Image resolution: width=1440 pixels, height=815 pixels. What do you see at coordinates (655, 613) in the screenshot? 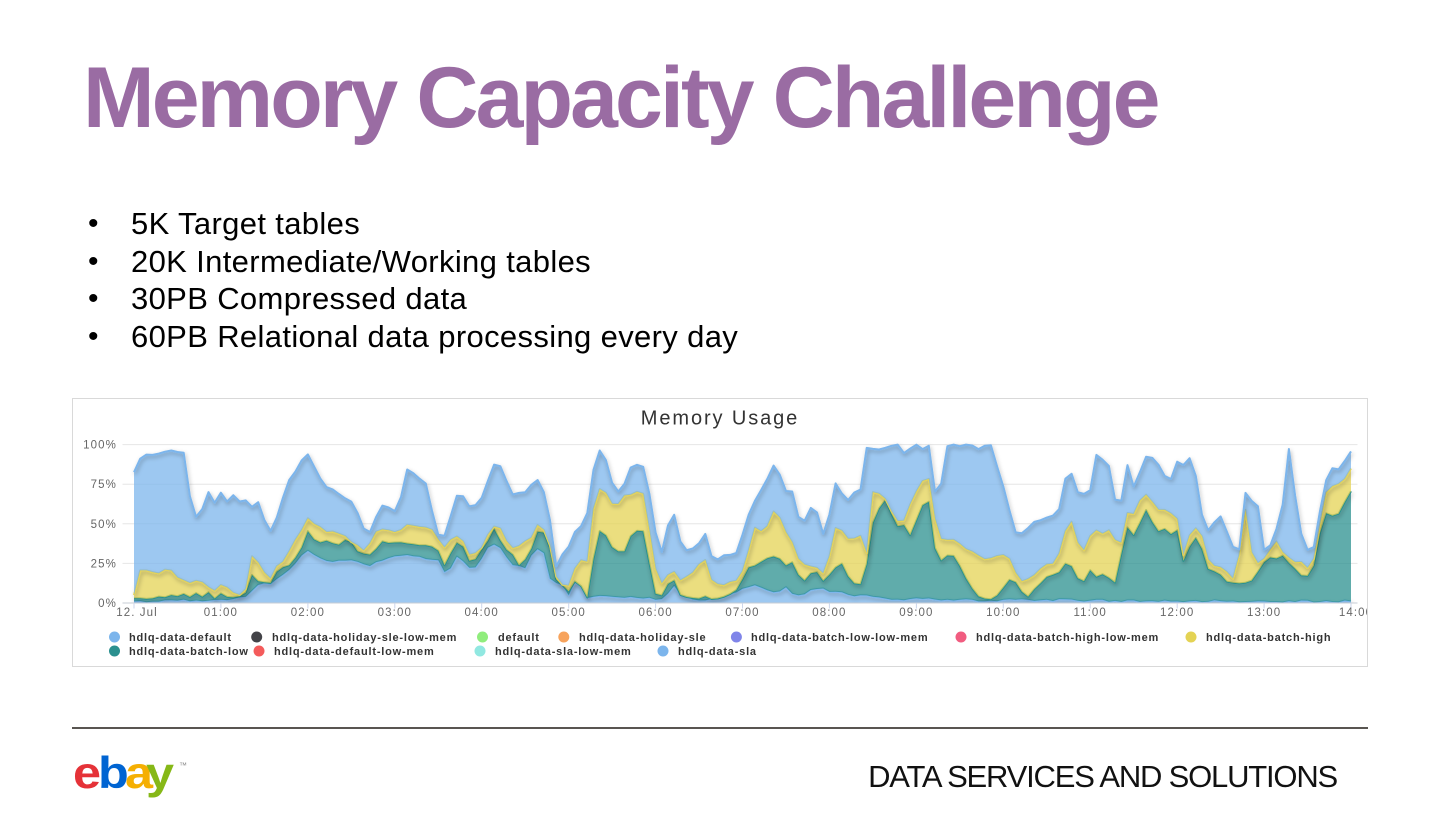
I see `svg-text: 06:00` at bounding box center [655, 613].